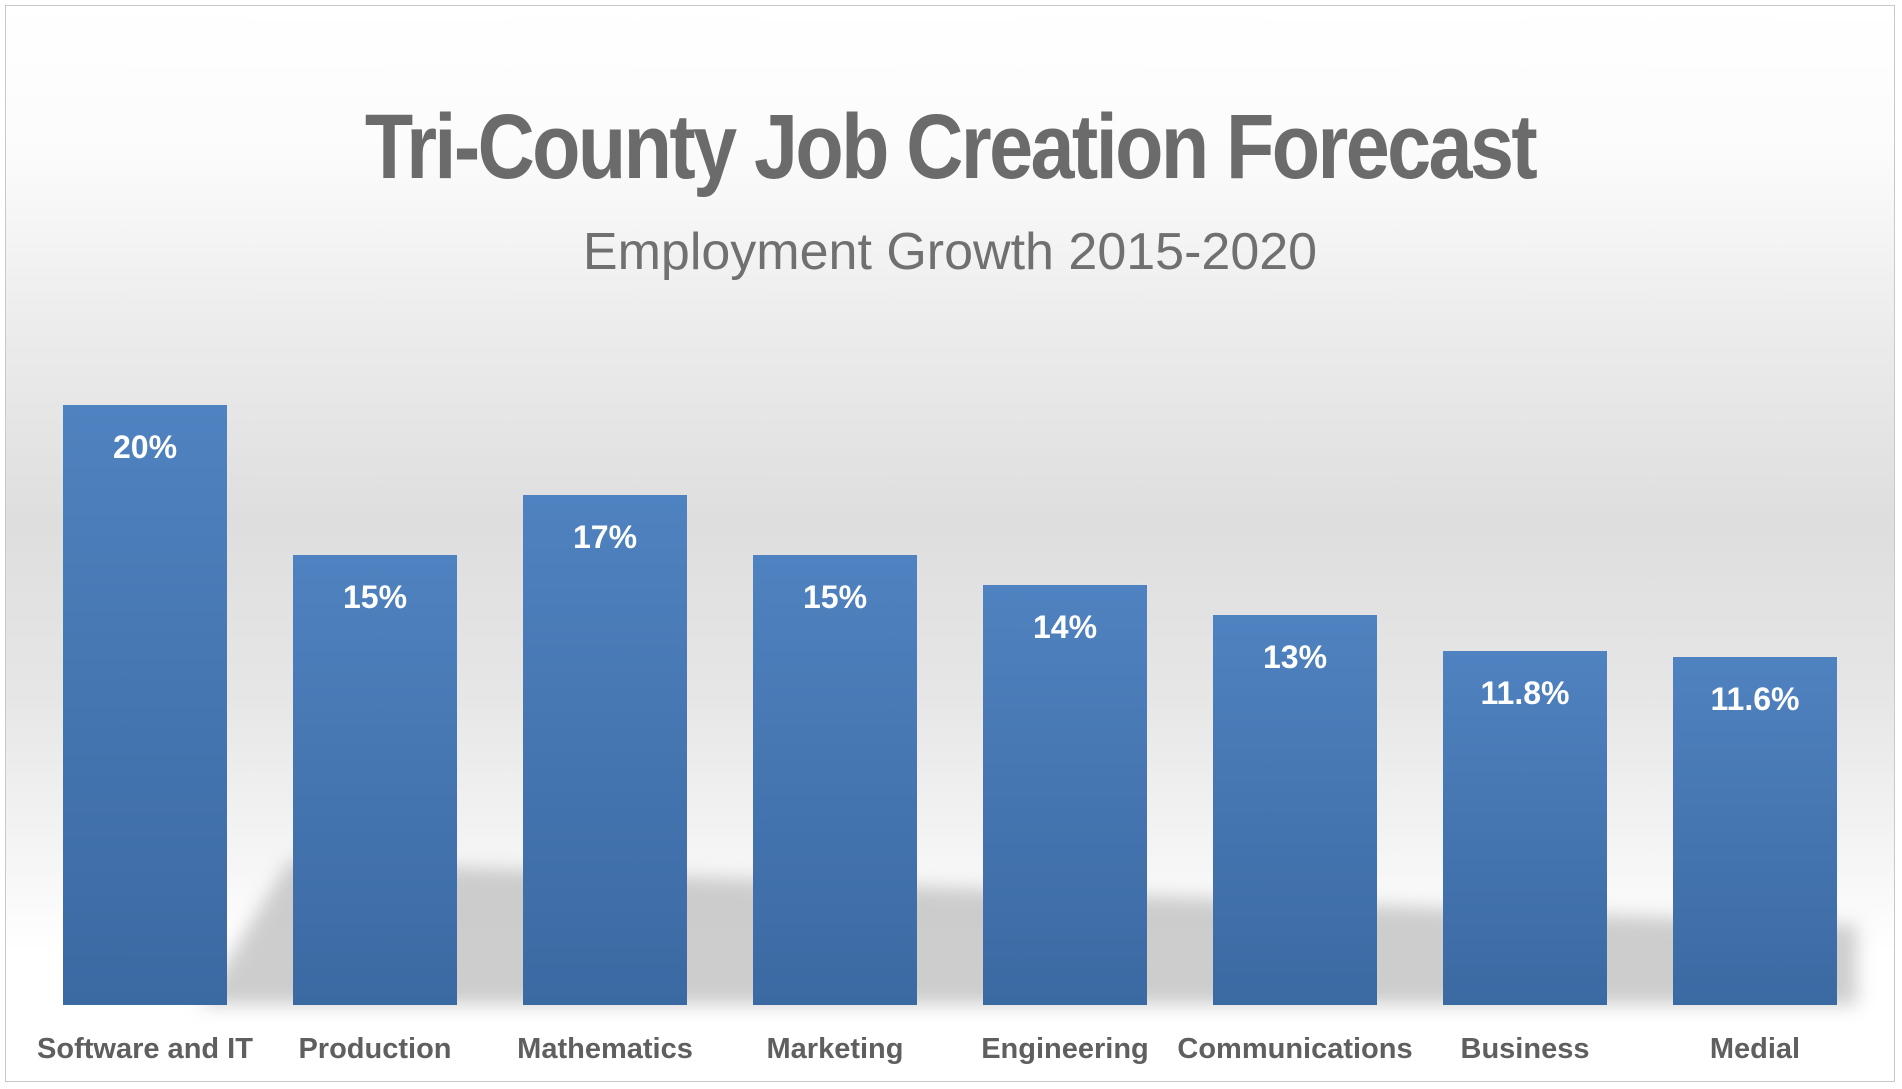 The width and height of the screenshot is (1902, 1089). What do you see at coordinates (835, 1049) in the screenshot?
I see `category-label: Marketing` at bounding box center [835, 1049].